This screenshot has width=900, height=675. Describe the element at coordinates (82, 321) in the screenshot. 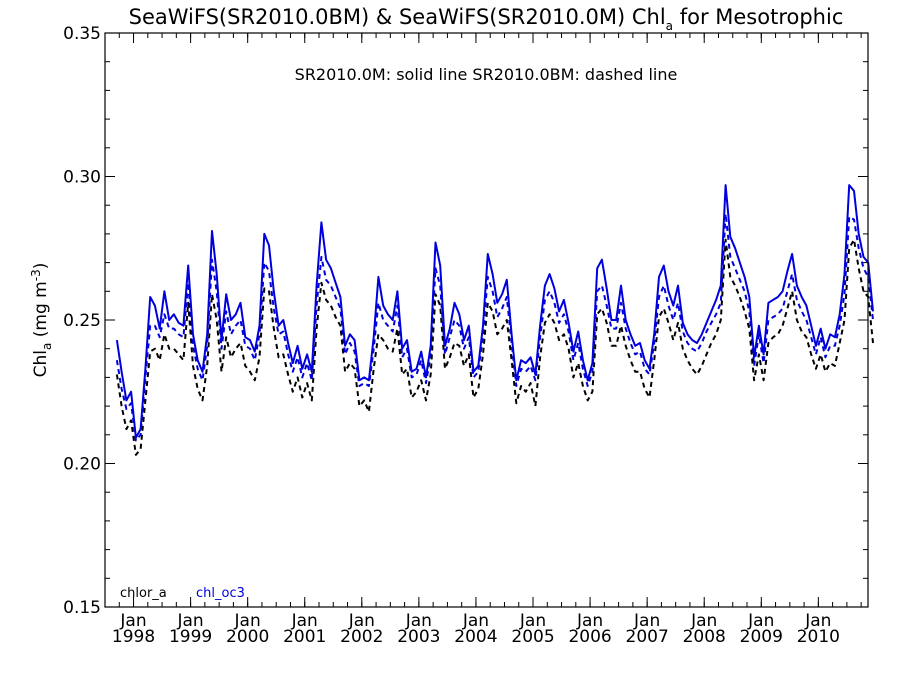

I see `y-tick-label: 0.25` at that location.